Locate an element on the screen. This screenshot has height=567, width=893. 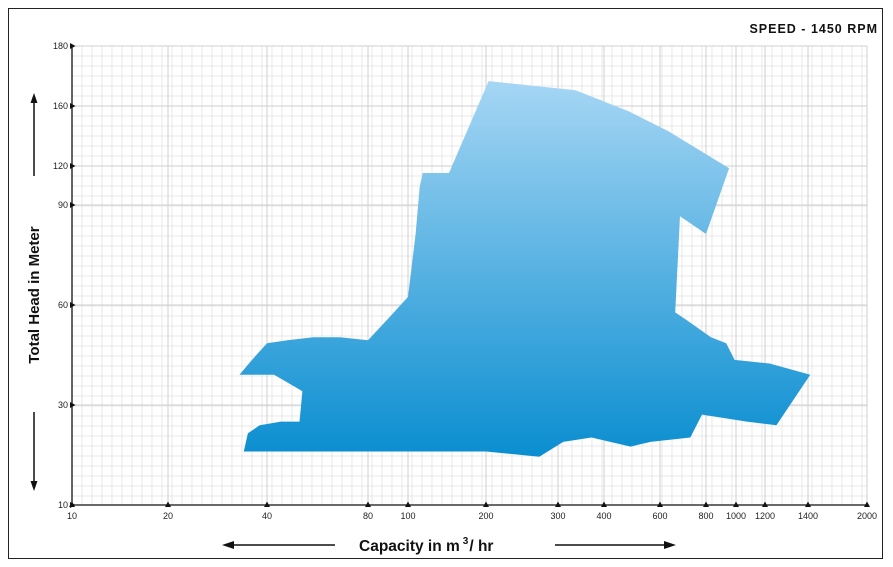
x-tick-label: 300 is located at coordinates (557, 516).